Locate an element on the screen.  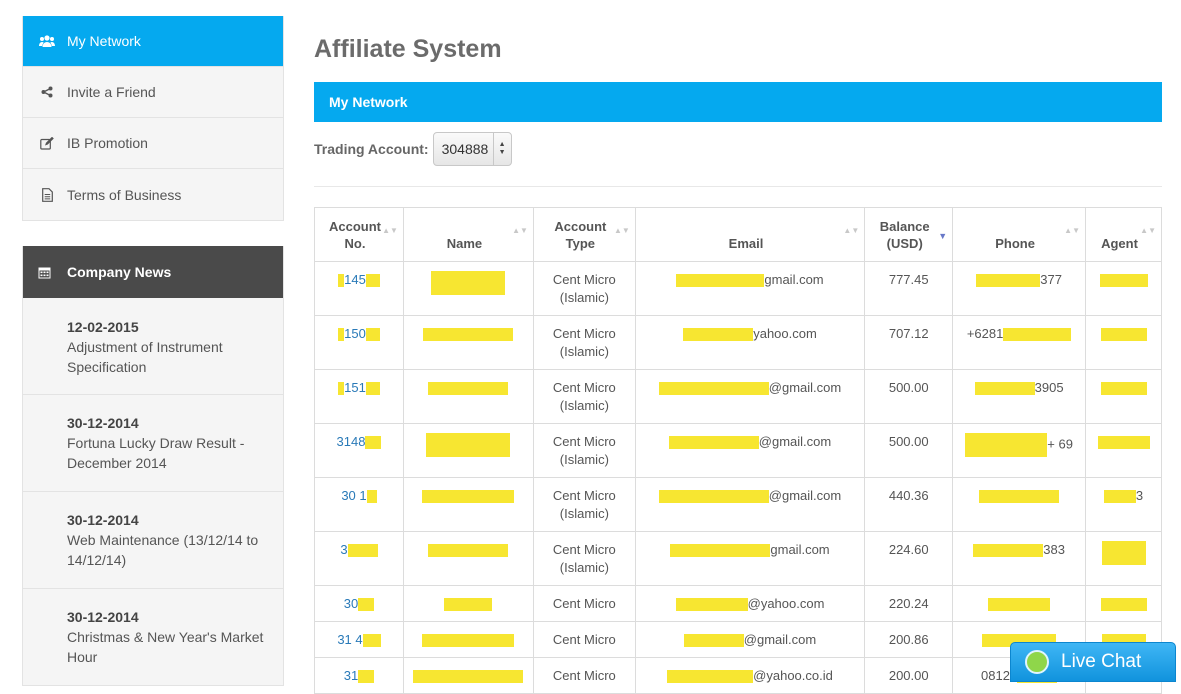
sidebar-item-label: My Network is located at coordinates (104, 41).